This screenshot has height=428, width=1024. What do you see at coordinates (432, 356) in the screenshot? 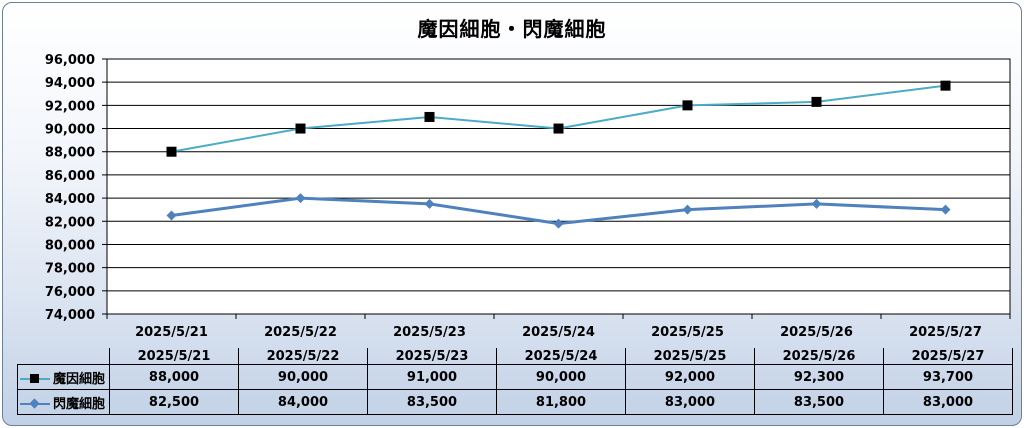
I see `data-table-header-cell: 2025/5/23` at bounding box center [432, 356].